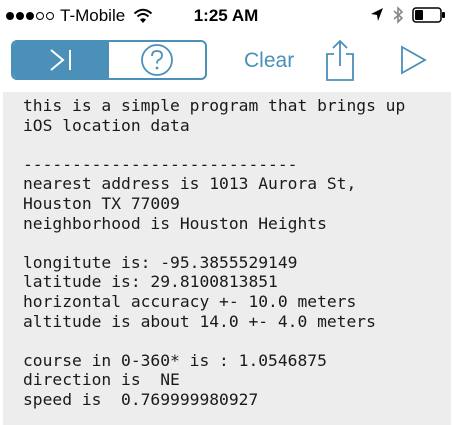  I want to click on wifi-icon, so click(143, 15).